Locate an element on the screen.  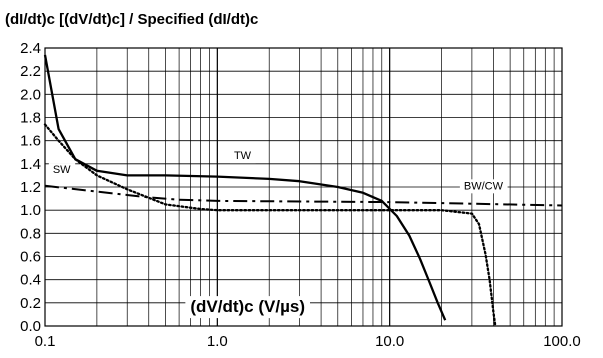
series-label-bw-cw: BW/CW is located at coordinates (484, 186).